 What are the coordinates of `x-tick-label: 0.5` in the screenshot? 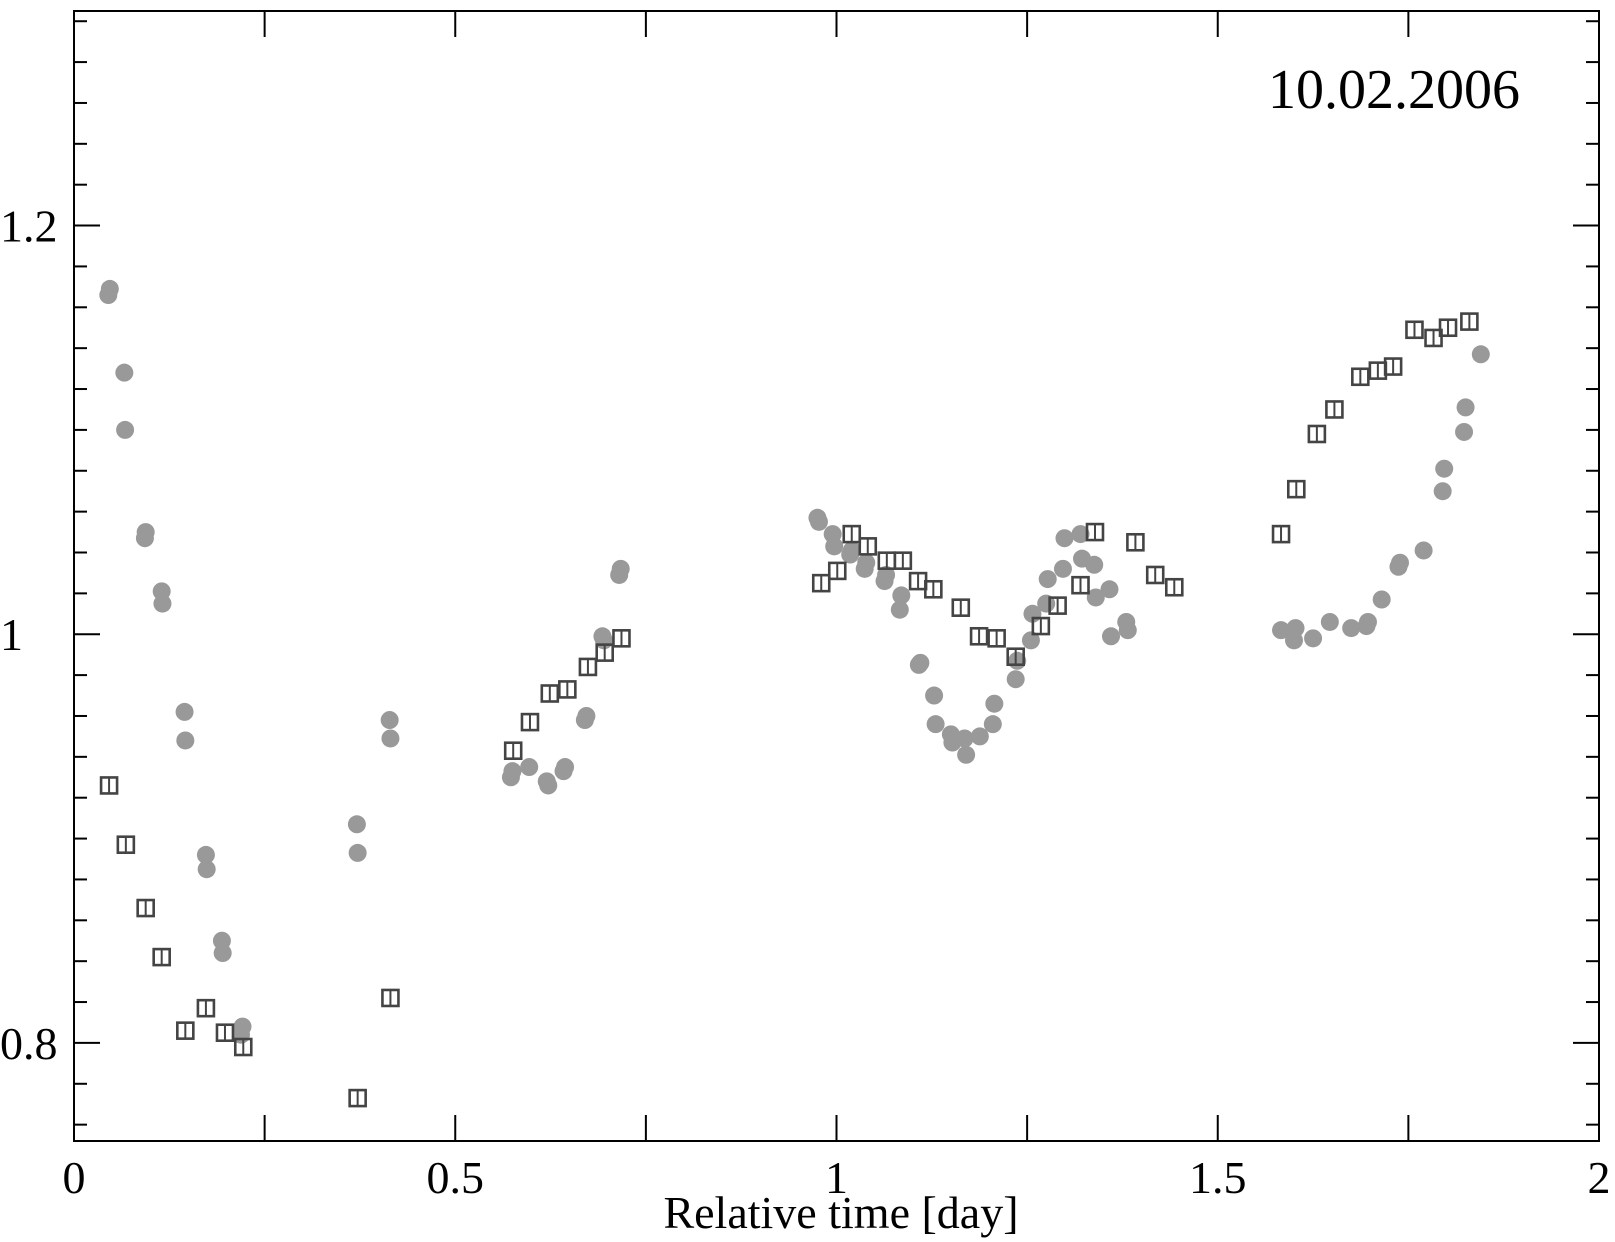 It's located at (456, 1177).